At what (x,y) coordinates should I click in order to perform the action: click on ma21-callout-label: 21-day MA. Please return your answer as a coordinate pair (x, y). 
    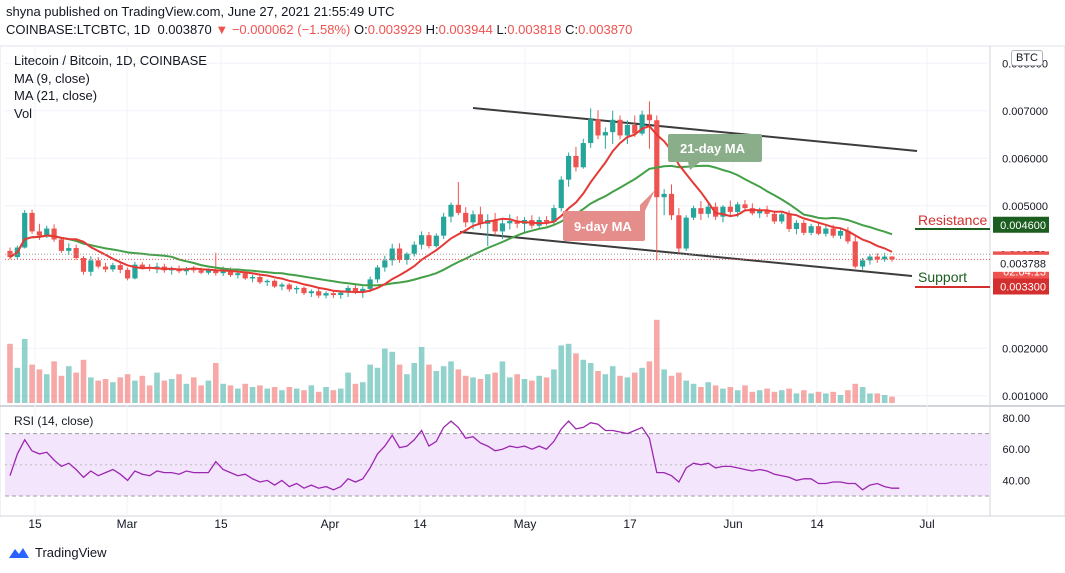
    Looking at the image, I should click on (713, 148).